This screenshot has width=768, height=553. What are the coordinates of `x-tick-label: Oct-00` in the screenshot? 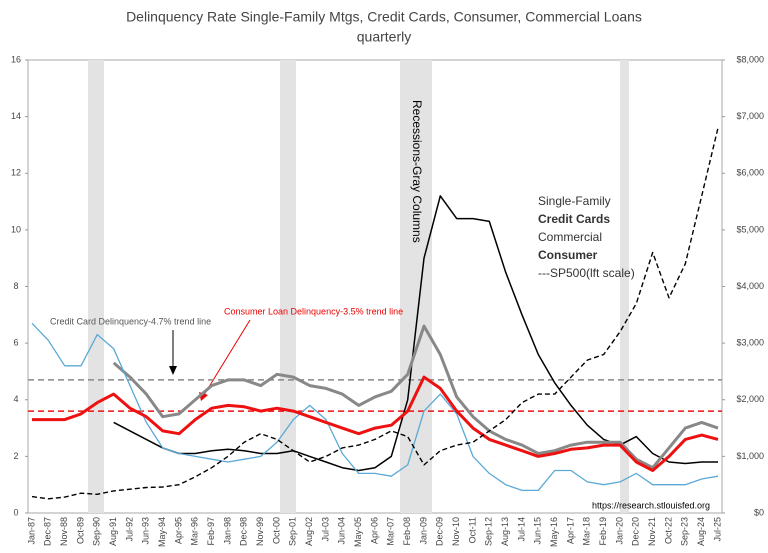 It's located at (276, 530).